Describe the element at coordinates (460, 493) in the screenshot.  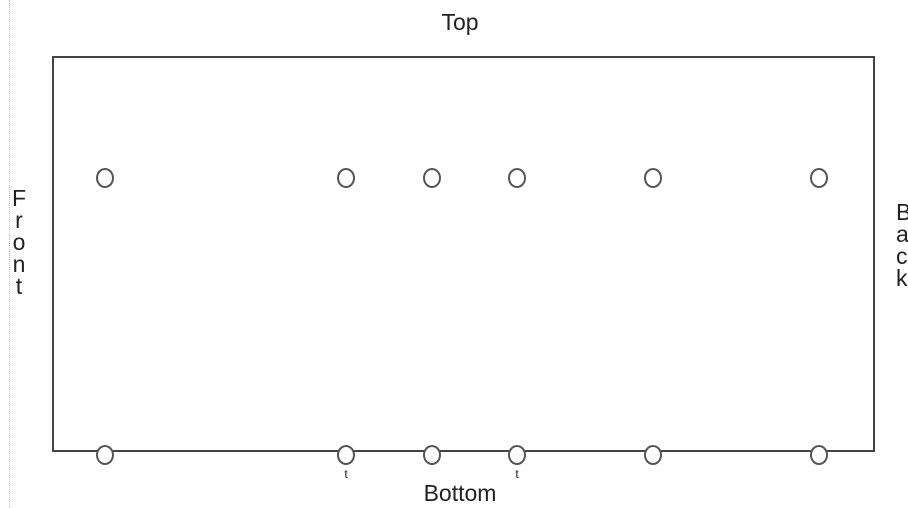
I see `bottom-label: Bottom` at that location.